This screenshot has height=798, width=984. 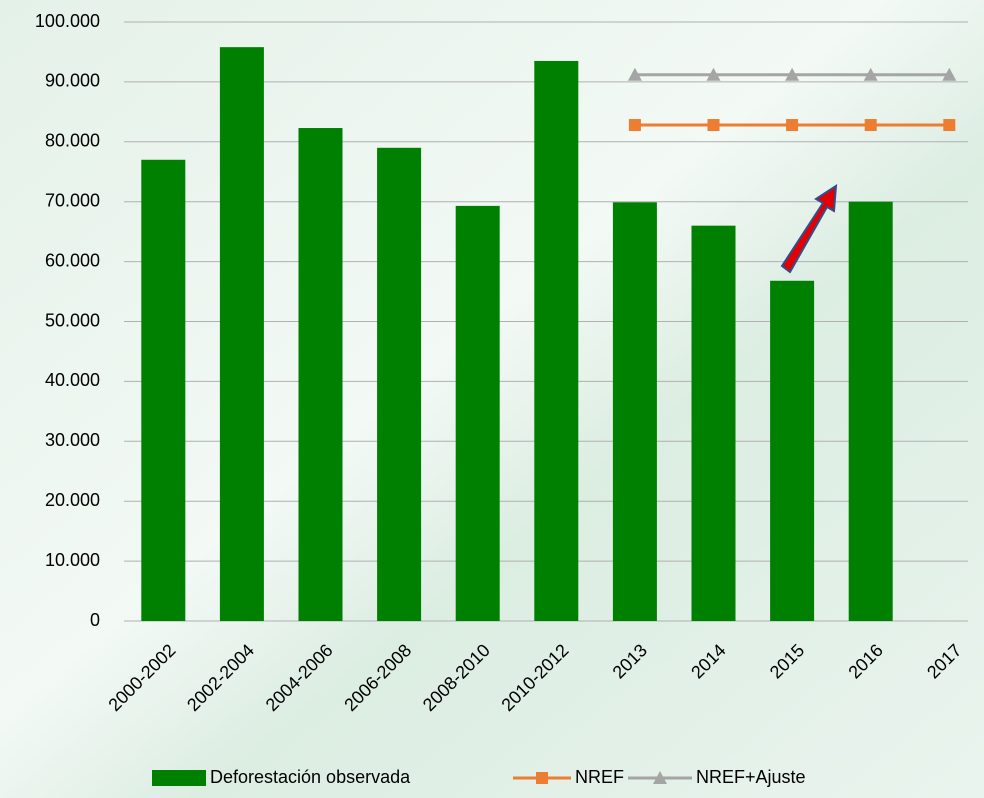 I want to click on y-tick-label: 20.000, so click(x=72, y=500).